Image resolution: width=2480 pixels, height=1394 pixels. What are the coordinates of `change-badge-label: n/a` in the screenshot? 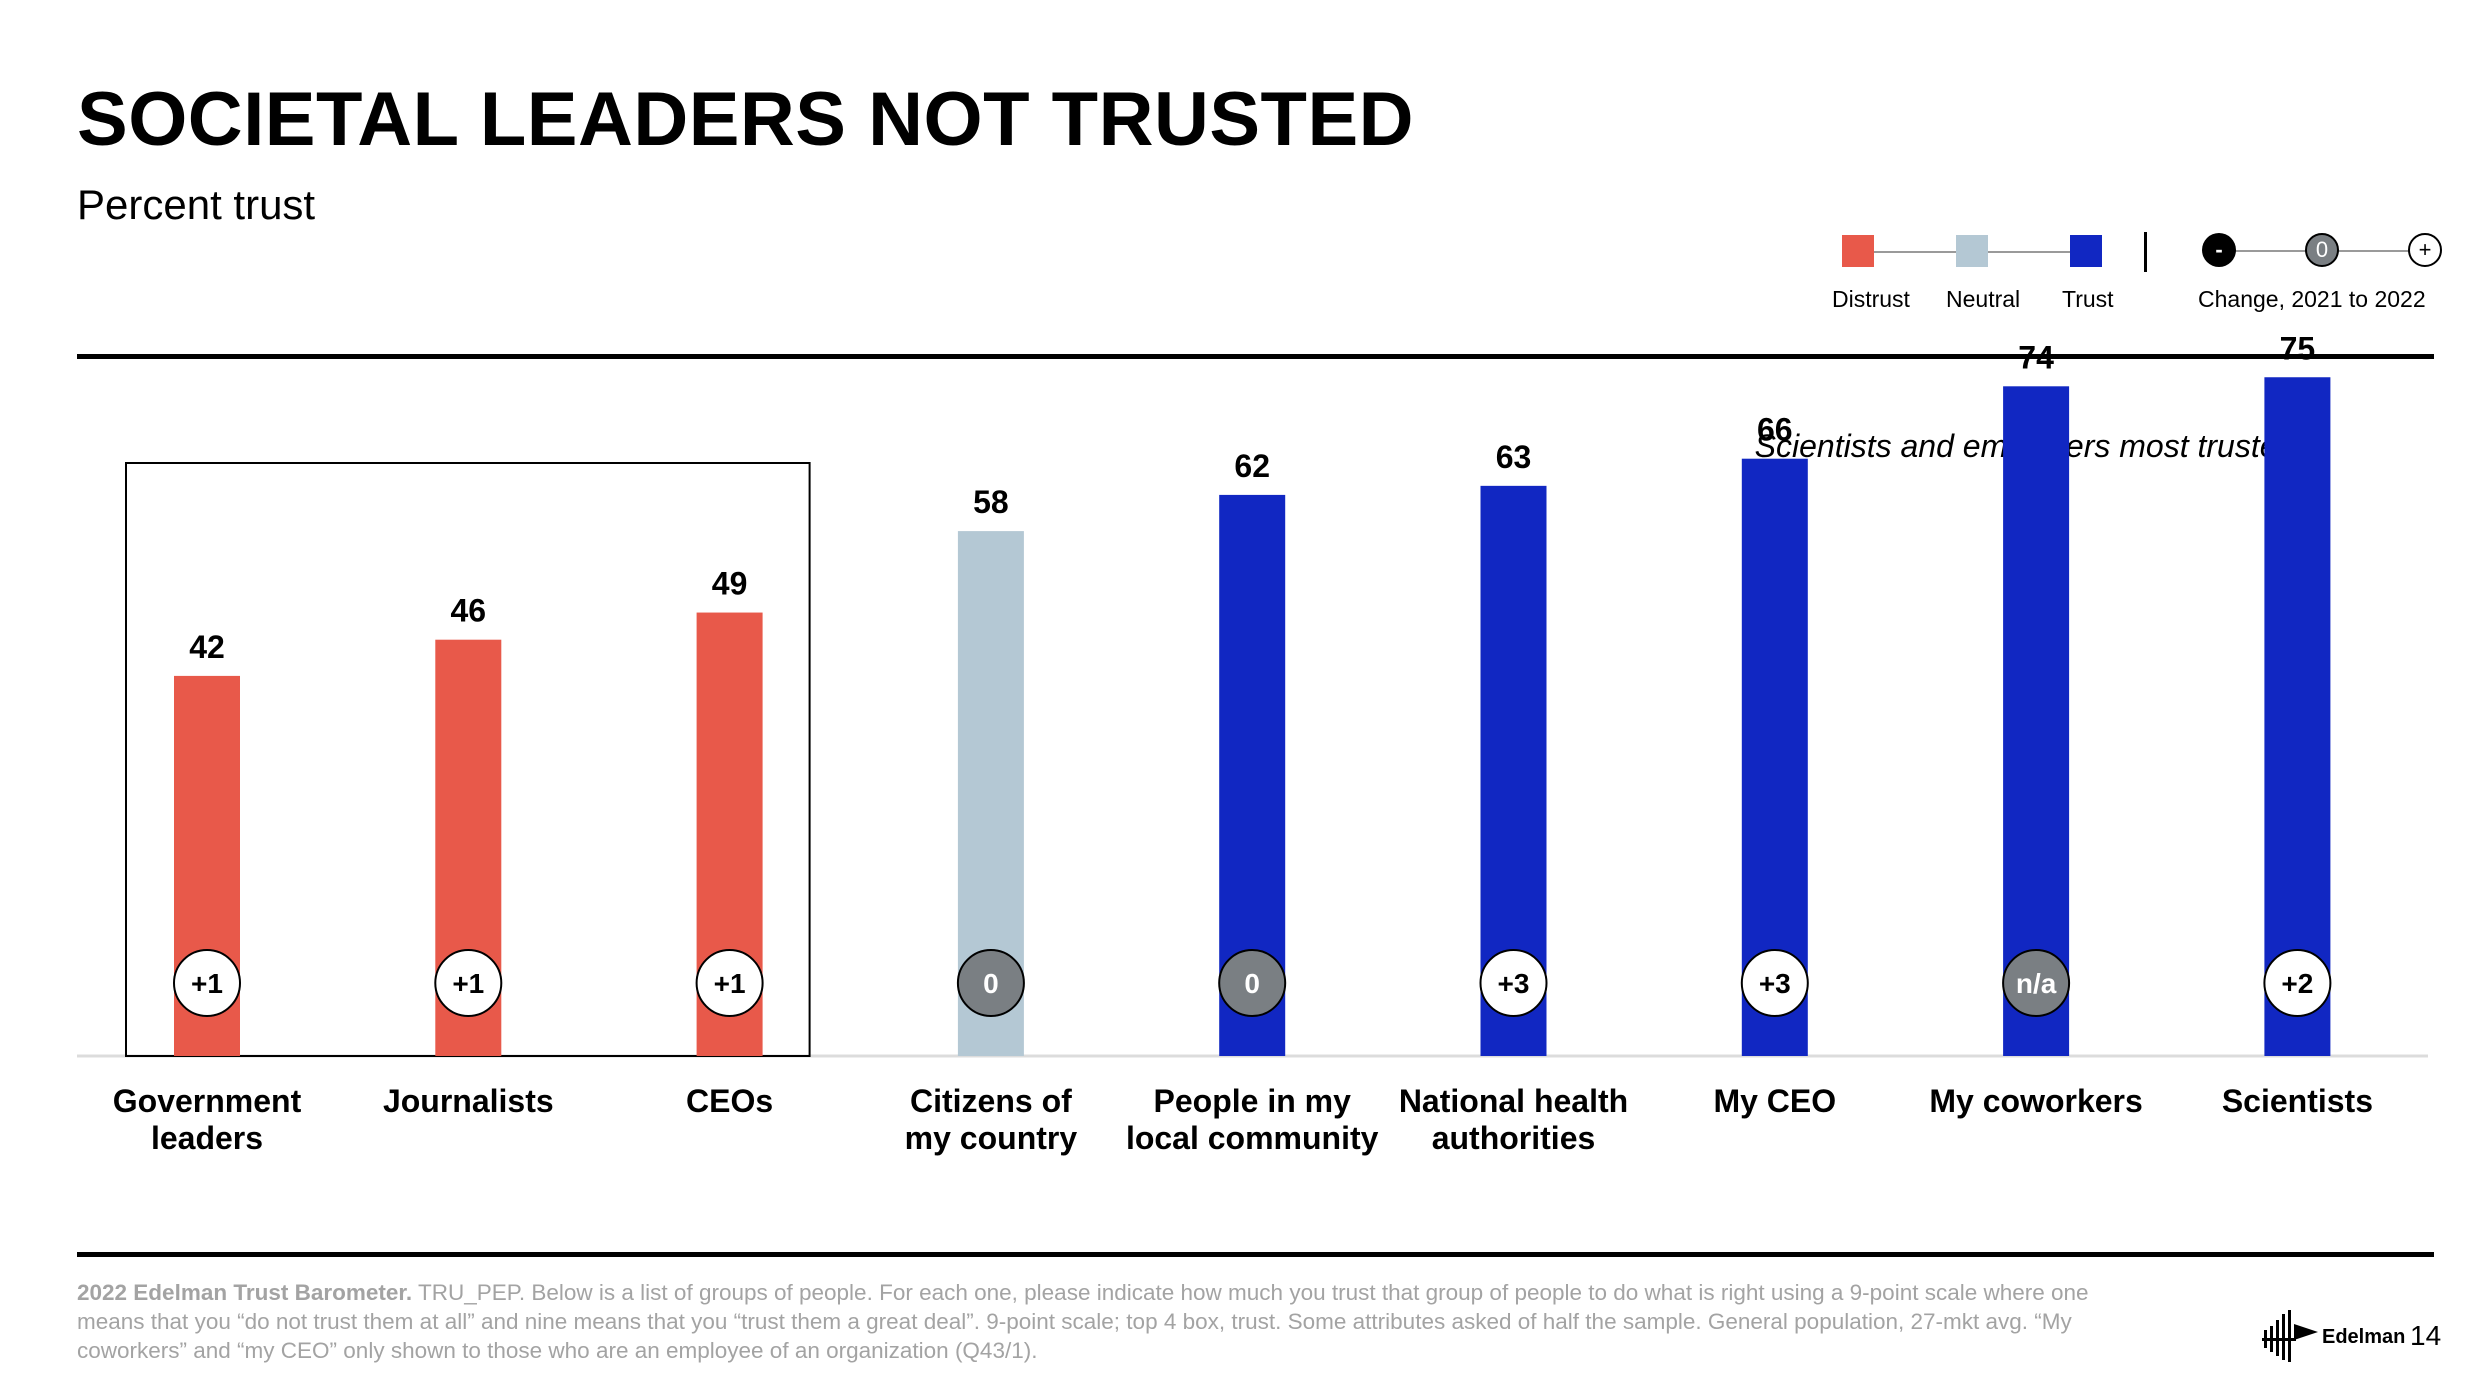 It's located at (2036, 983).